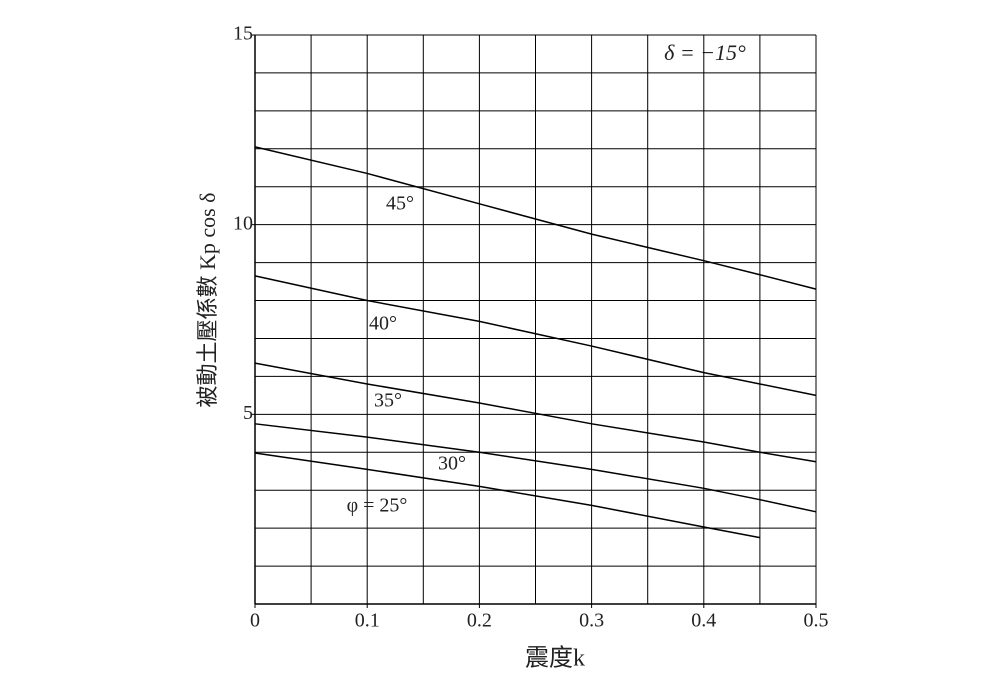 The image size is (990, 675). I want to click on y-axis-label: 被動土壓係數 Kp cos δ, so click(207, 299).